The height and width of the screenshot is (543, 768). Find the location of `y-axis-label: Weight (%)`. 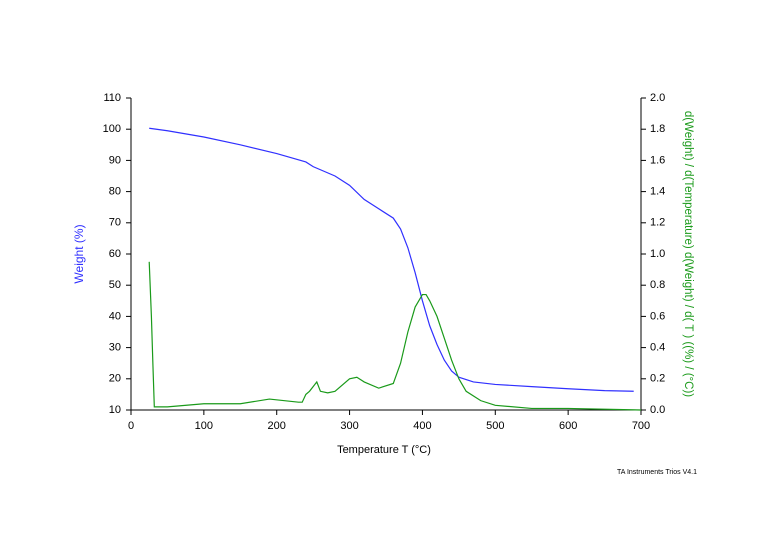

y-axis-label: Weight (%) is located at coordinates (79, 253).